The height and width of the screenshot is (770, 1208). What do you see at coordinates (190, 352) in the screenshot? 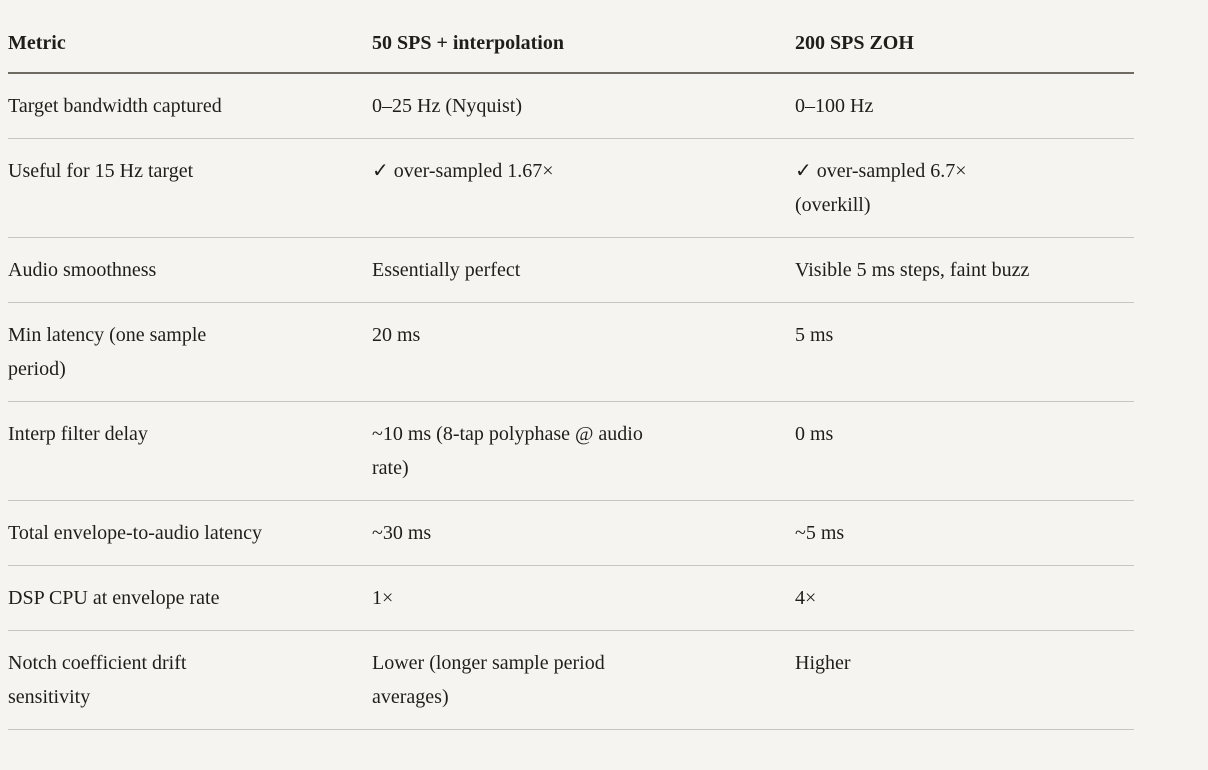
I see `metric-cell: Min latency (one sample period)` at bounding box center [190, 352].